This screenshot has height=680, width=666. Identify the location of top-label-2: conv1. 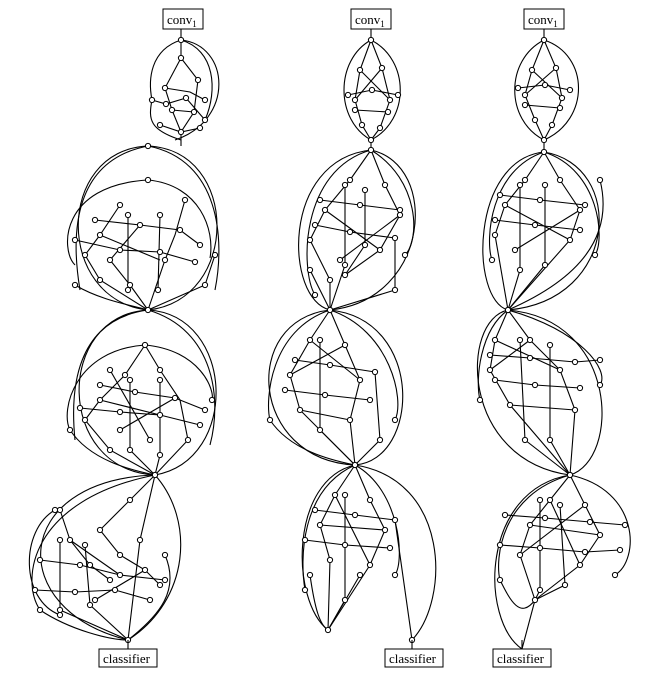
(371, 19).